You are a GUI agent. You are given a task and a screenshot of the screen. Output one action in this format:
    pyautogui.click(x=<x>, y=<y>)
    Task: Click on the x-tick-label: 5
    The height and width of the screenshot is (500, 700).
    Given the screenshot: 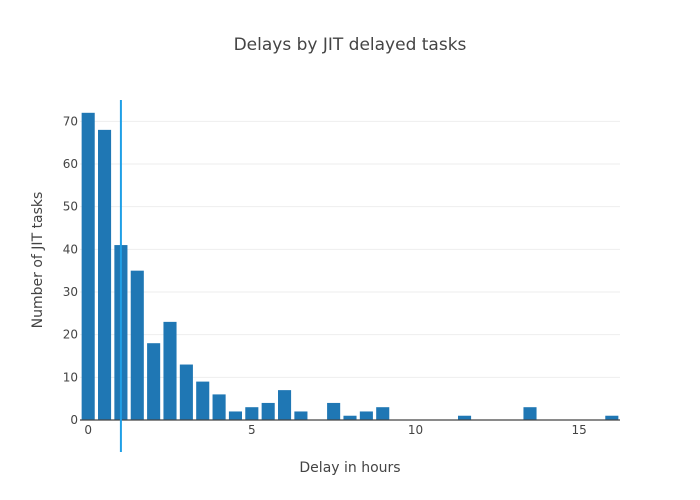 What is the action you would take?
    pyautogui.click(x=252, y=430)
    